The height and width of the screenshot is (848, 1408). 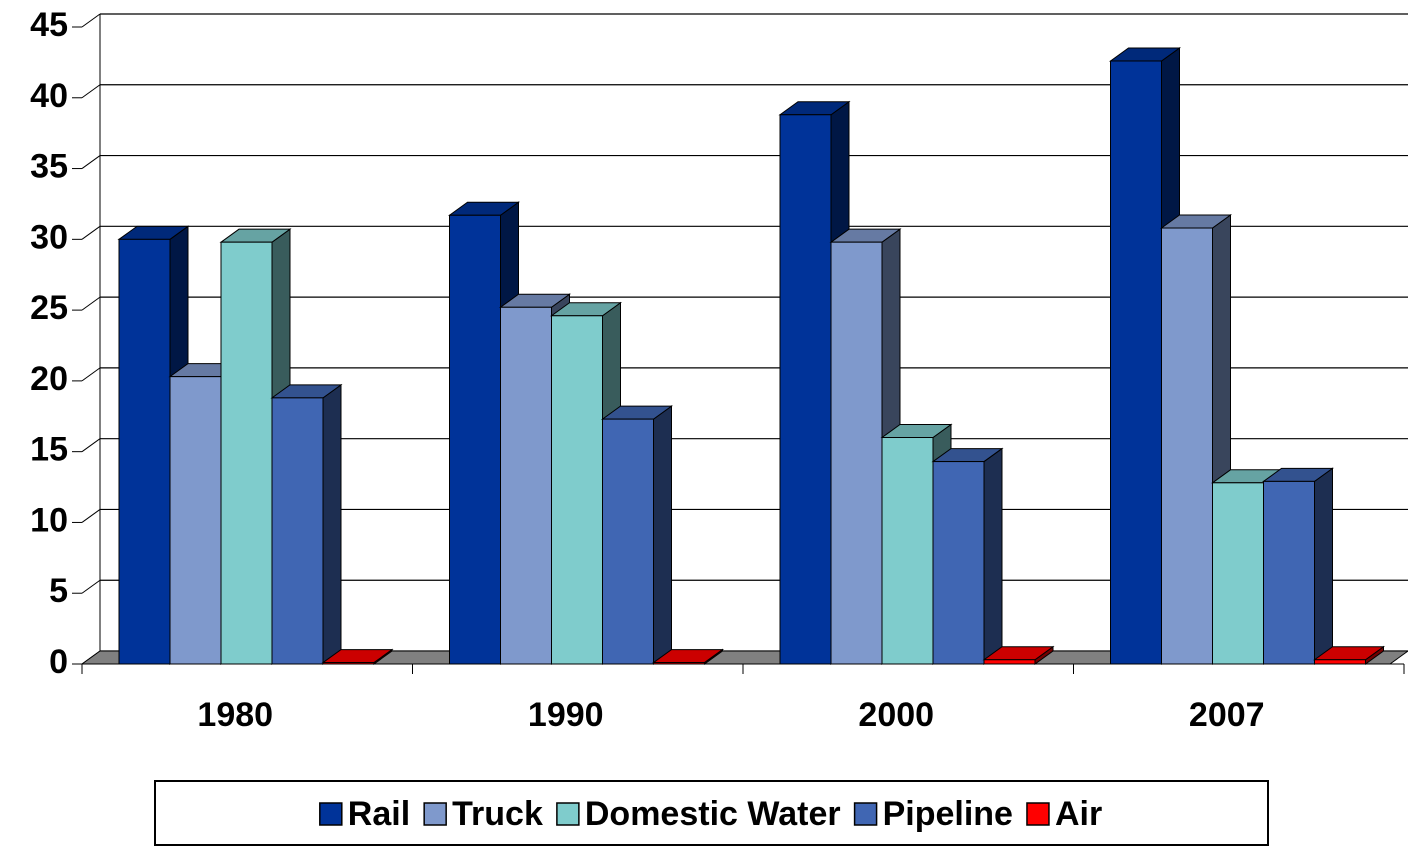 I want to click on y-tick-label: 5, so click(x=58, y=591).